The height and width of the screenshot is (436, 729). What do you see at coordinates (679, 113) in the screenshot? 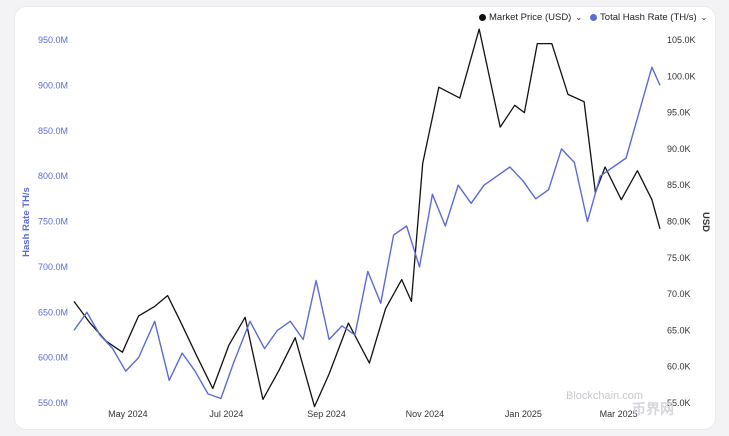
I see `y-tick-right-label: 95.0K` at bounding box center [679, 113].